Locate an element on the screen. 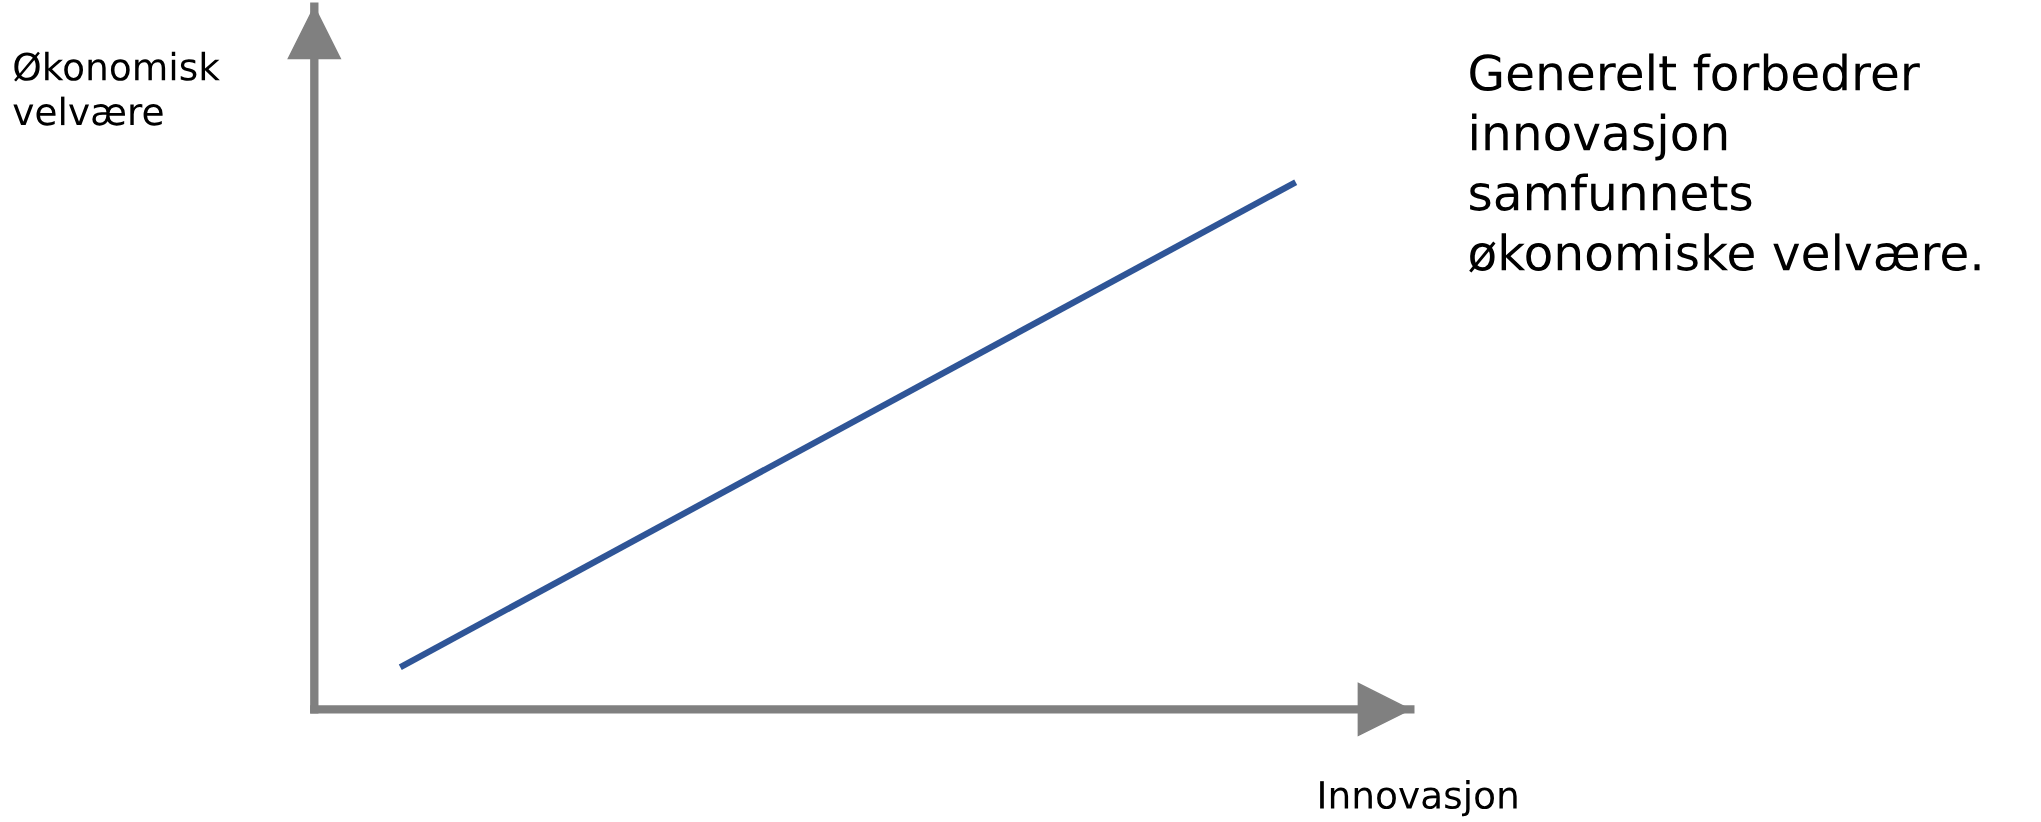 The height and width of the screenshot is (822, 2041). y-axis-title: Økonomisk velvære is located at coordinates (116, 88).